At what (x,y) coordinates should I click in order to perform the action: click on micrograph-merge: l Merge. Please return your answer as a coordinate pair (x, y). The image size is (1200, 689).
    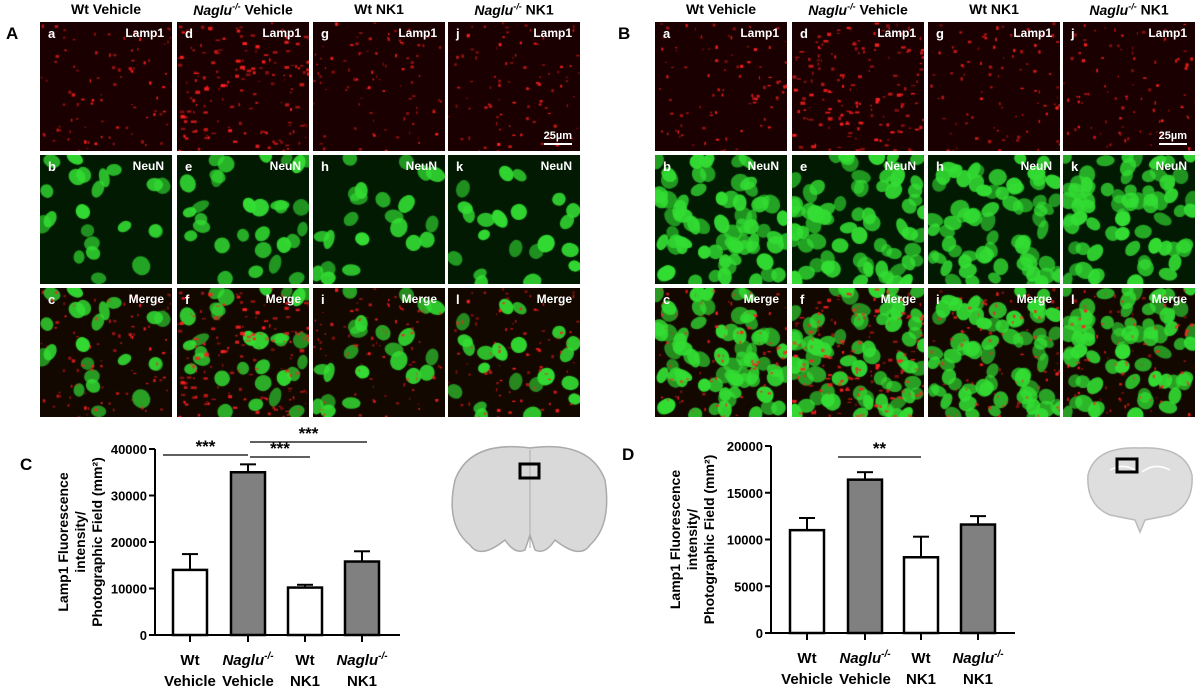
    Looking at the image, I should click on (1129, 352).